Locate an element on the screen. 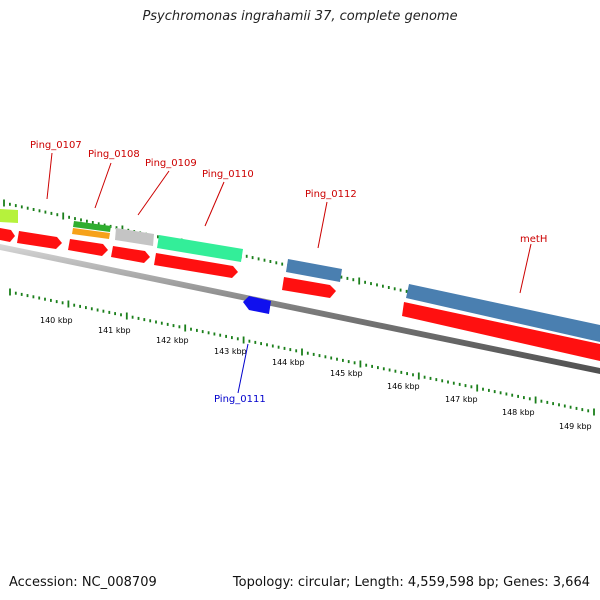  feature-band-steelblue-meth is located at coordinates (503, 313).